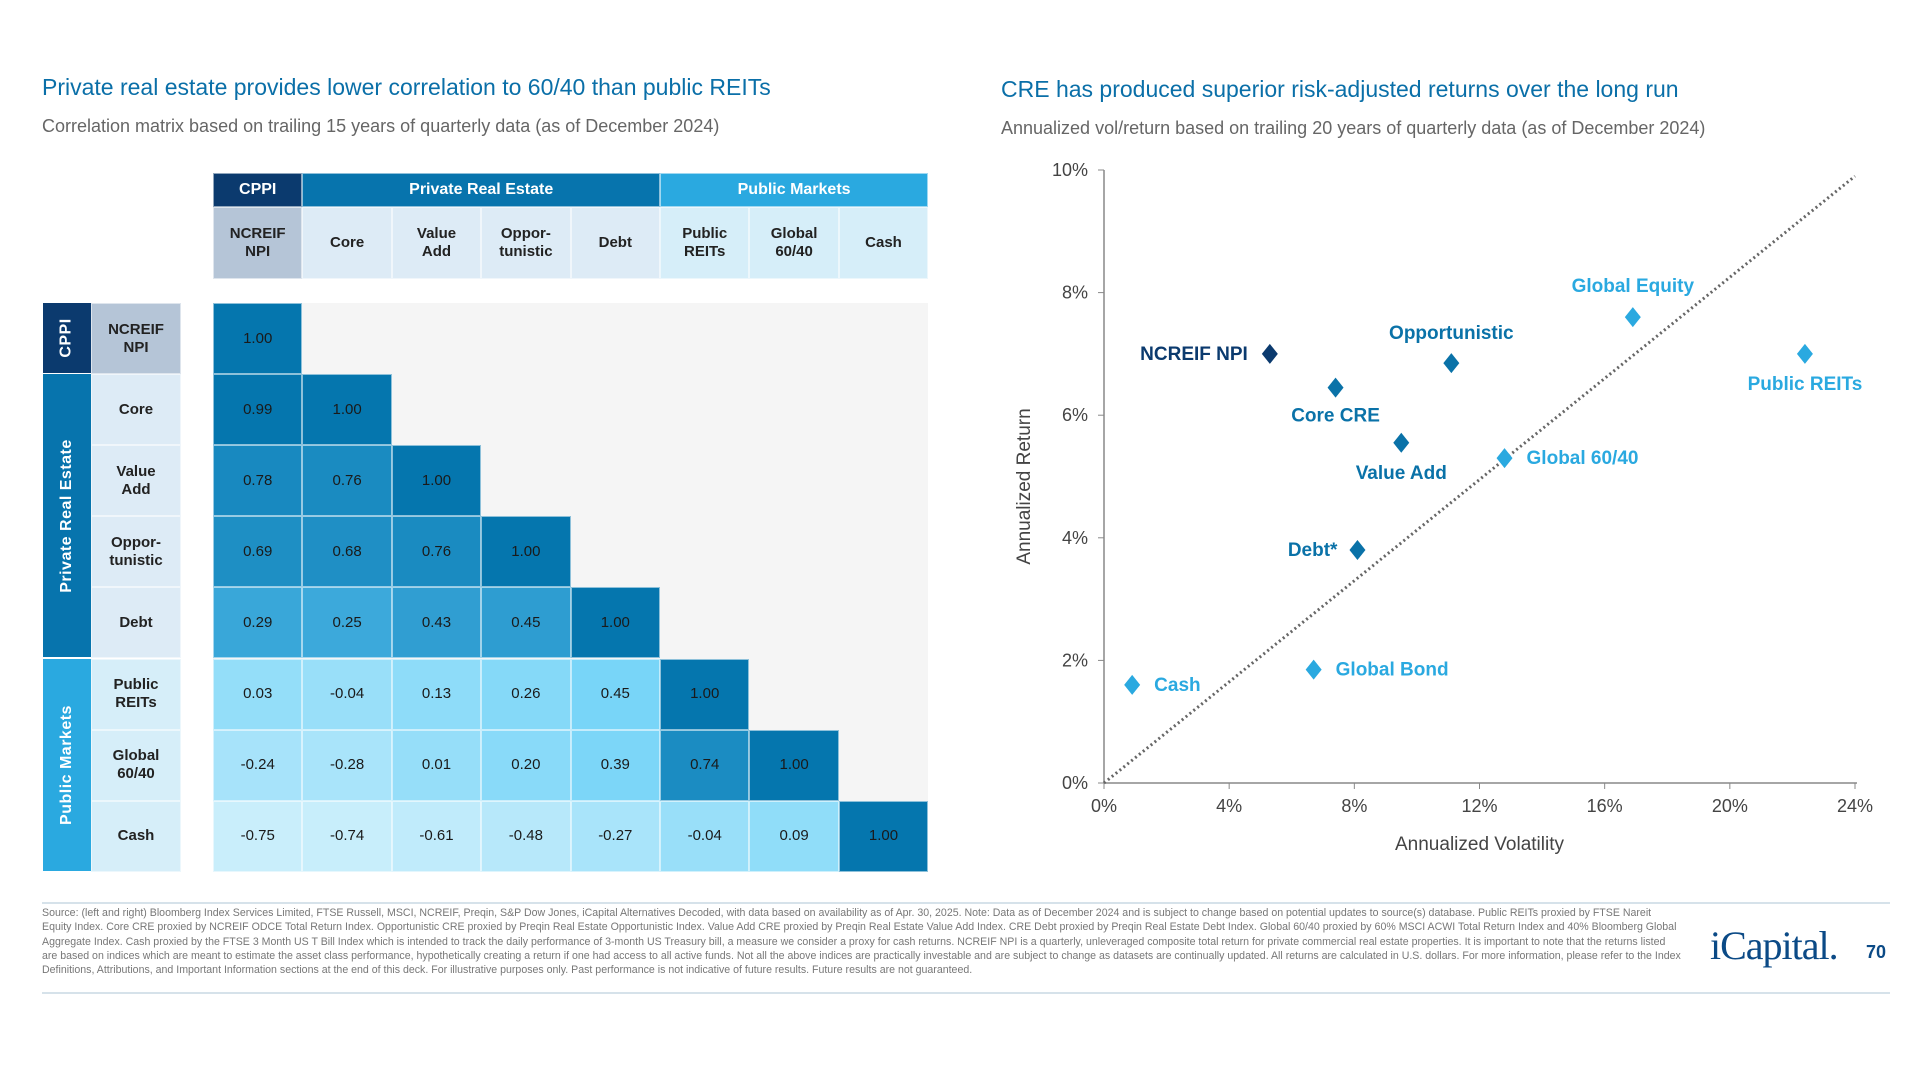 Image resolution: width=1920 pixels, height=1080 pixels. What do you see at coordinates (794, 190) in the screenshot?
I see `column-group-header: Public Markets` at bounding box center [794, 190].